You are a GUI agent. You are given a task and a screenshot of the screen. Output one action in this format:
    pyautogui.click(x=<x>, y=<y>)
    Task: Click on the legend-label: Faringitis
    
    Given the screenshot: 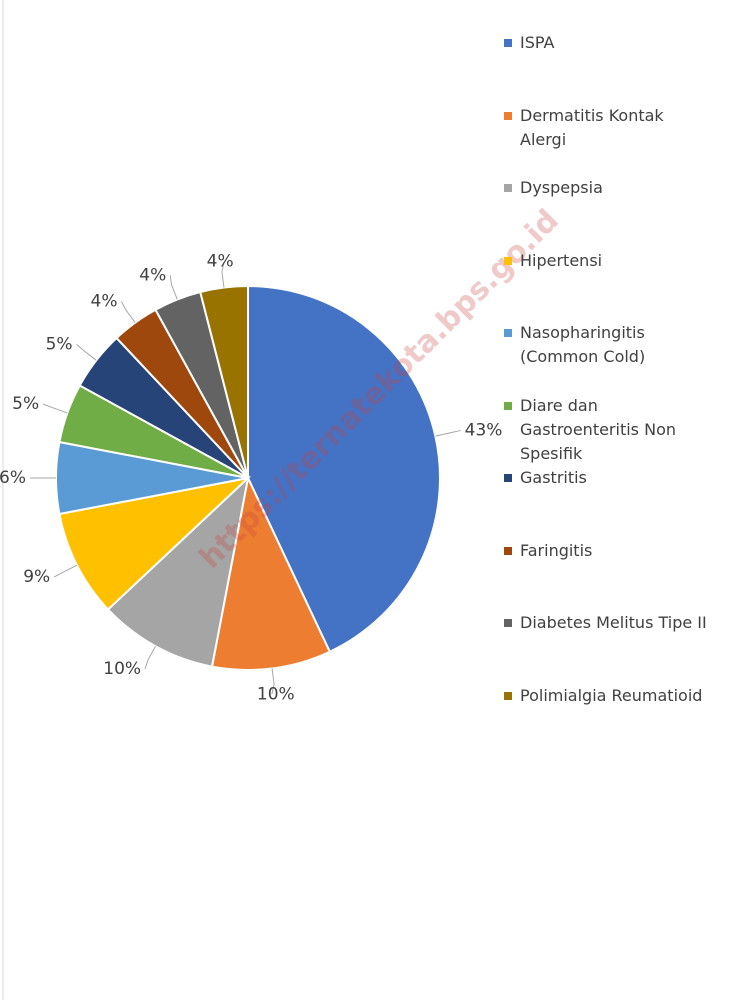 What is the action you would take?
    pyautogui.click(x=556, y=550)
    